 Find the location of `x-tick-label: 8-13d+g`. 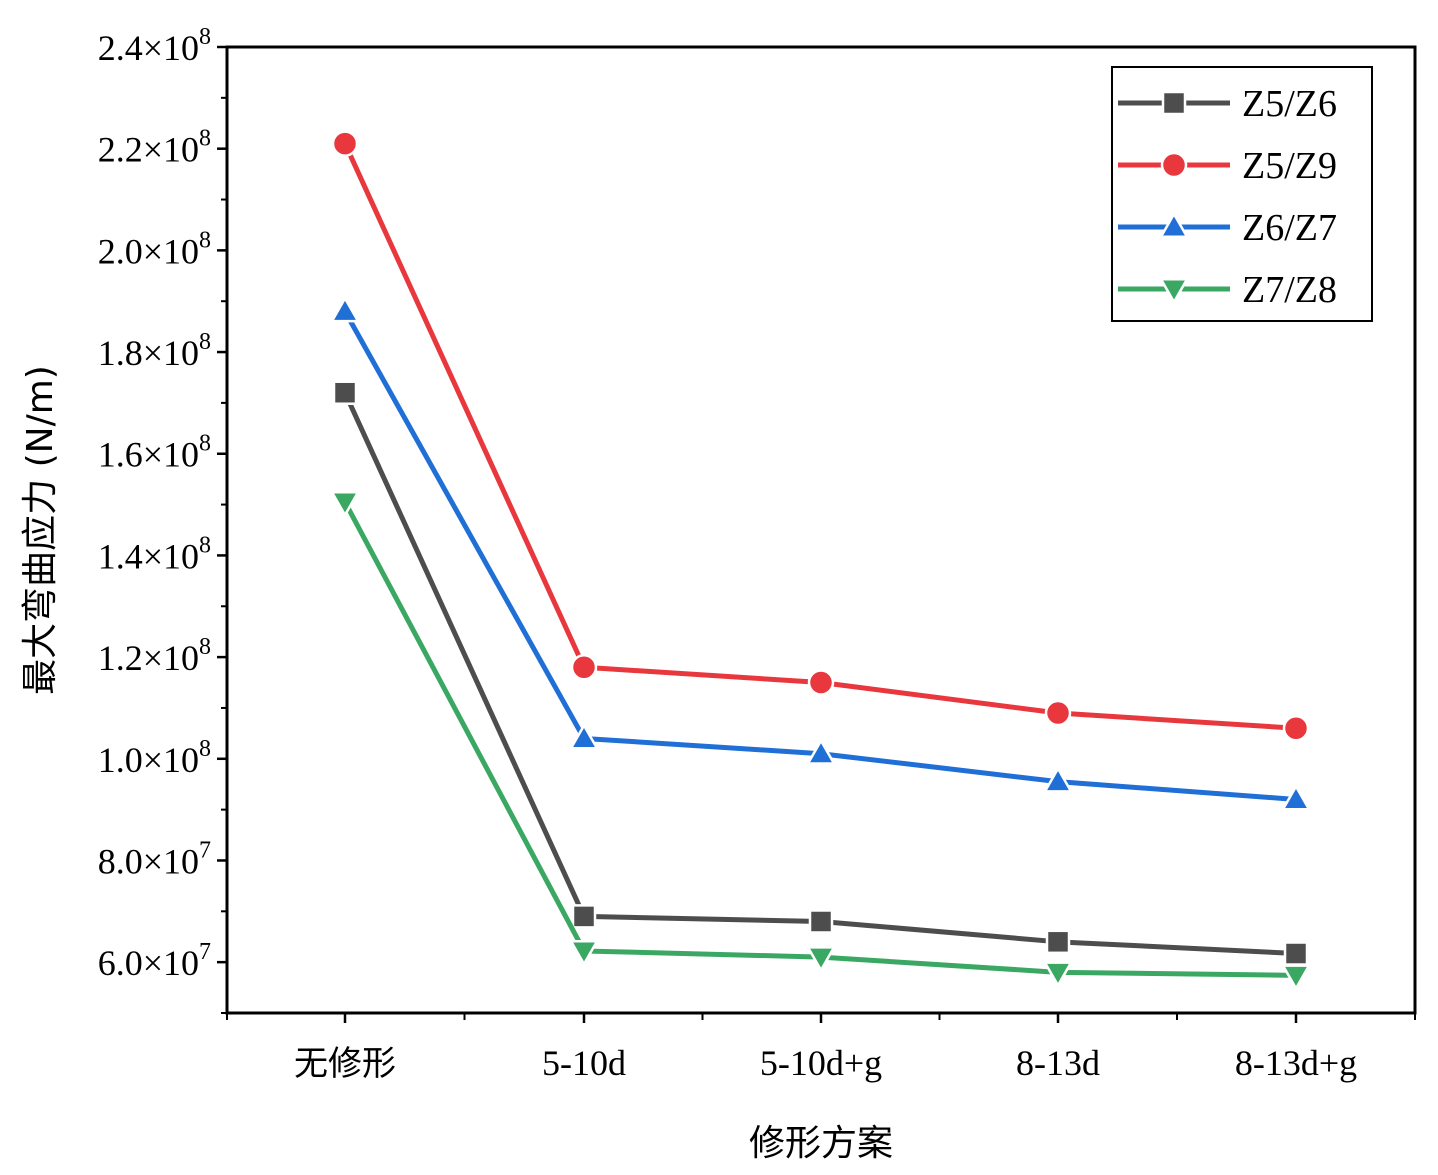

x-tick-label: 8-13d+g is located at coordinates (1296, 1063).